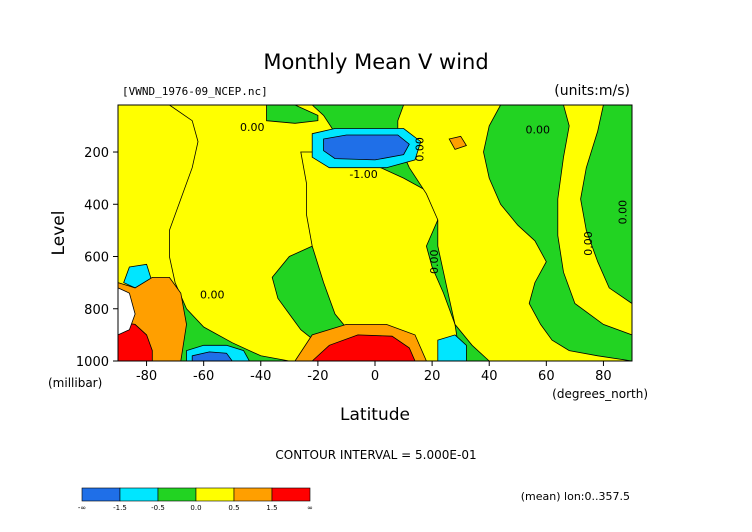 The image size is (752, 532). Describe the element at coordinates (82, 508) in the screenshot. I see `colorbar-label: -∞` at that location.